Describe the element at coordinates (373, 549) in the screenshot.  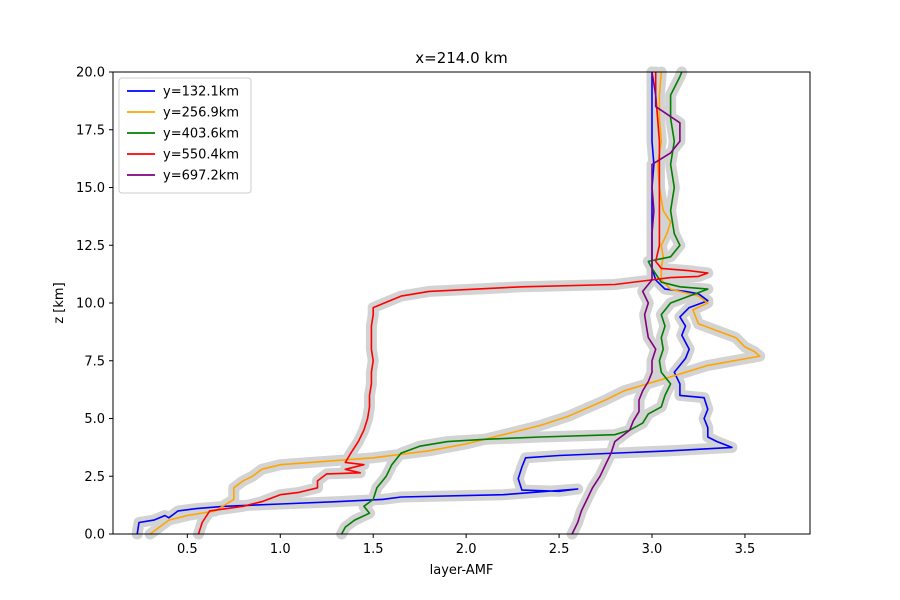
I see `x-tick-label: 1.5` at that location.